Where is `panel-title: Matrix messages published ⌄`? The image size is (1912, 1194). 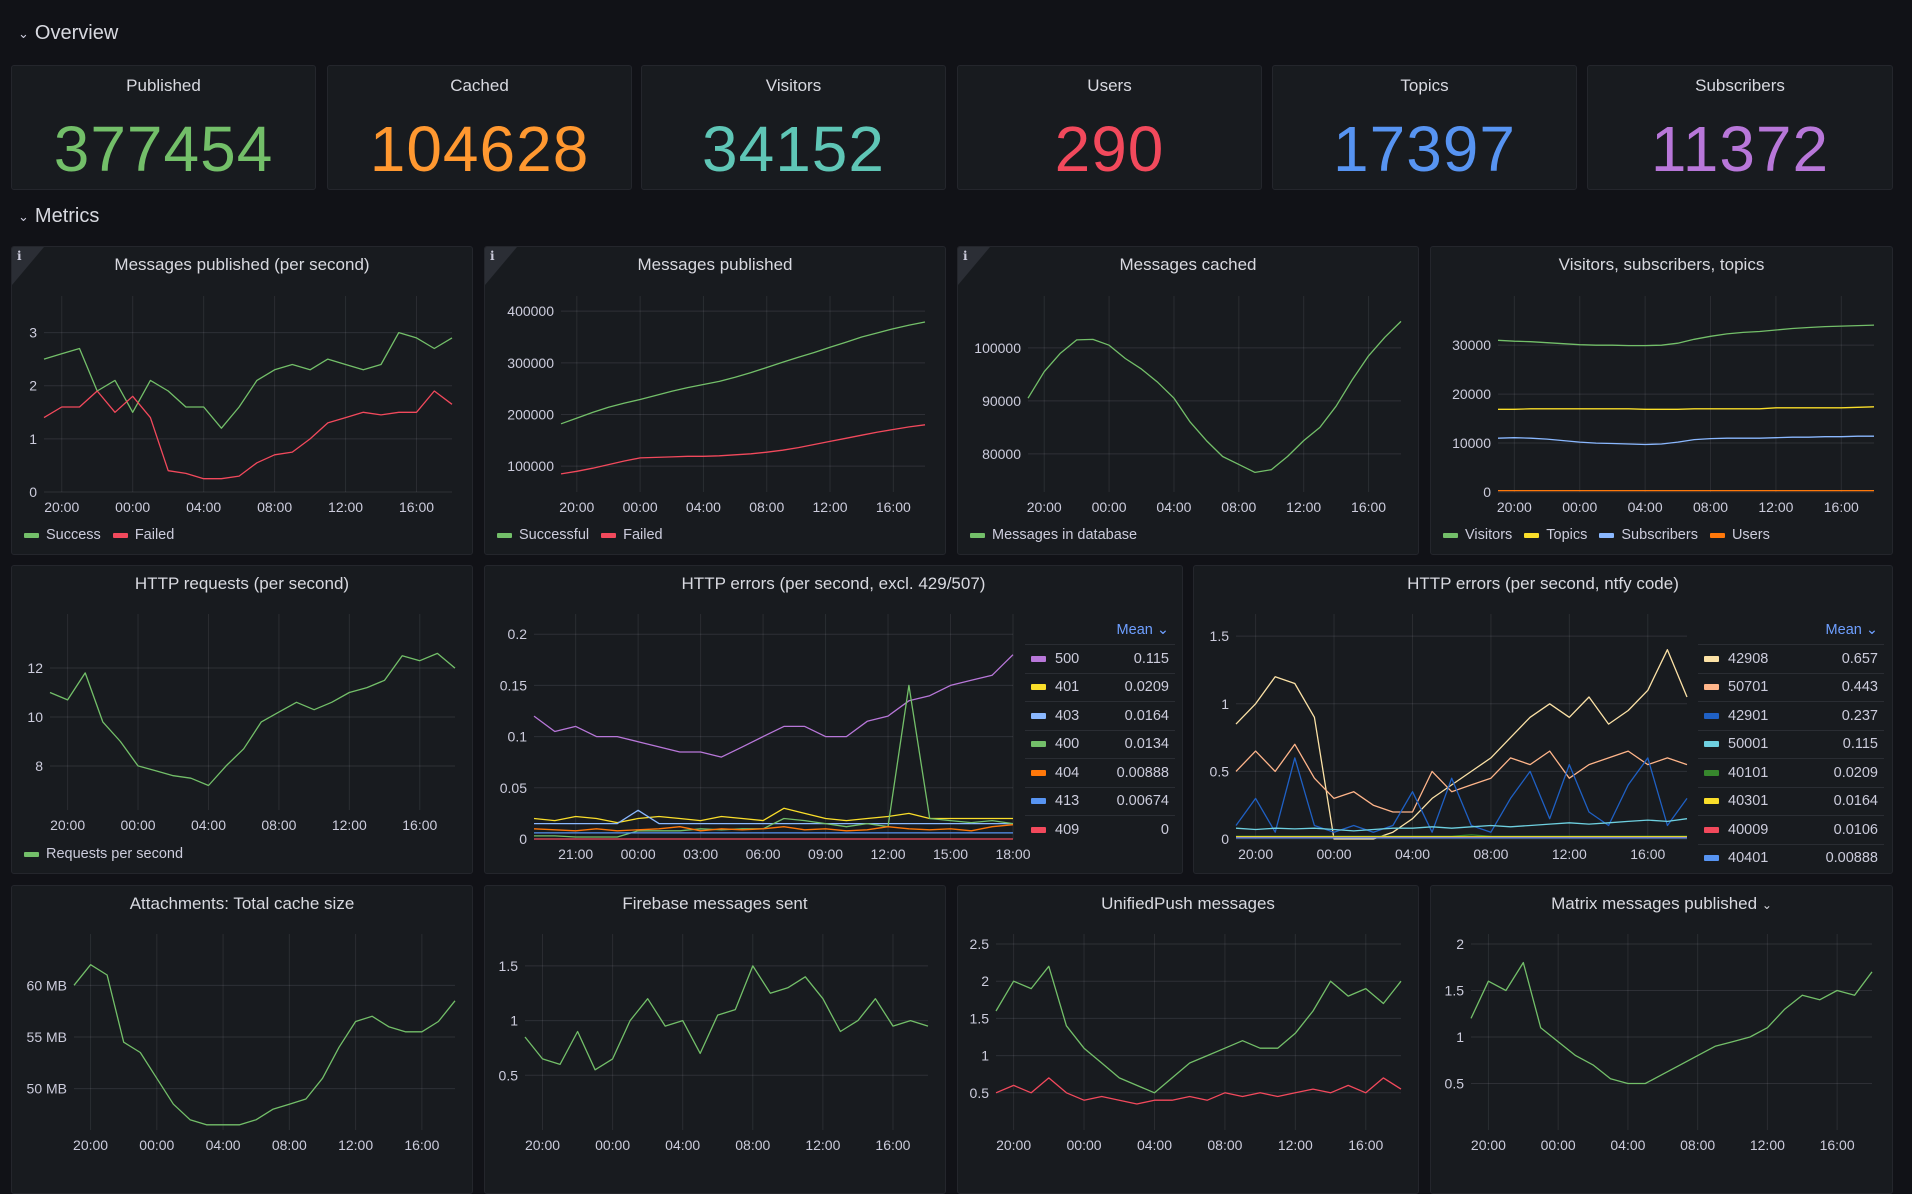
panel-title: Matrix messages published ⌄ is located at coordinates (1661, 904).